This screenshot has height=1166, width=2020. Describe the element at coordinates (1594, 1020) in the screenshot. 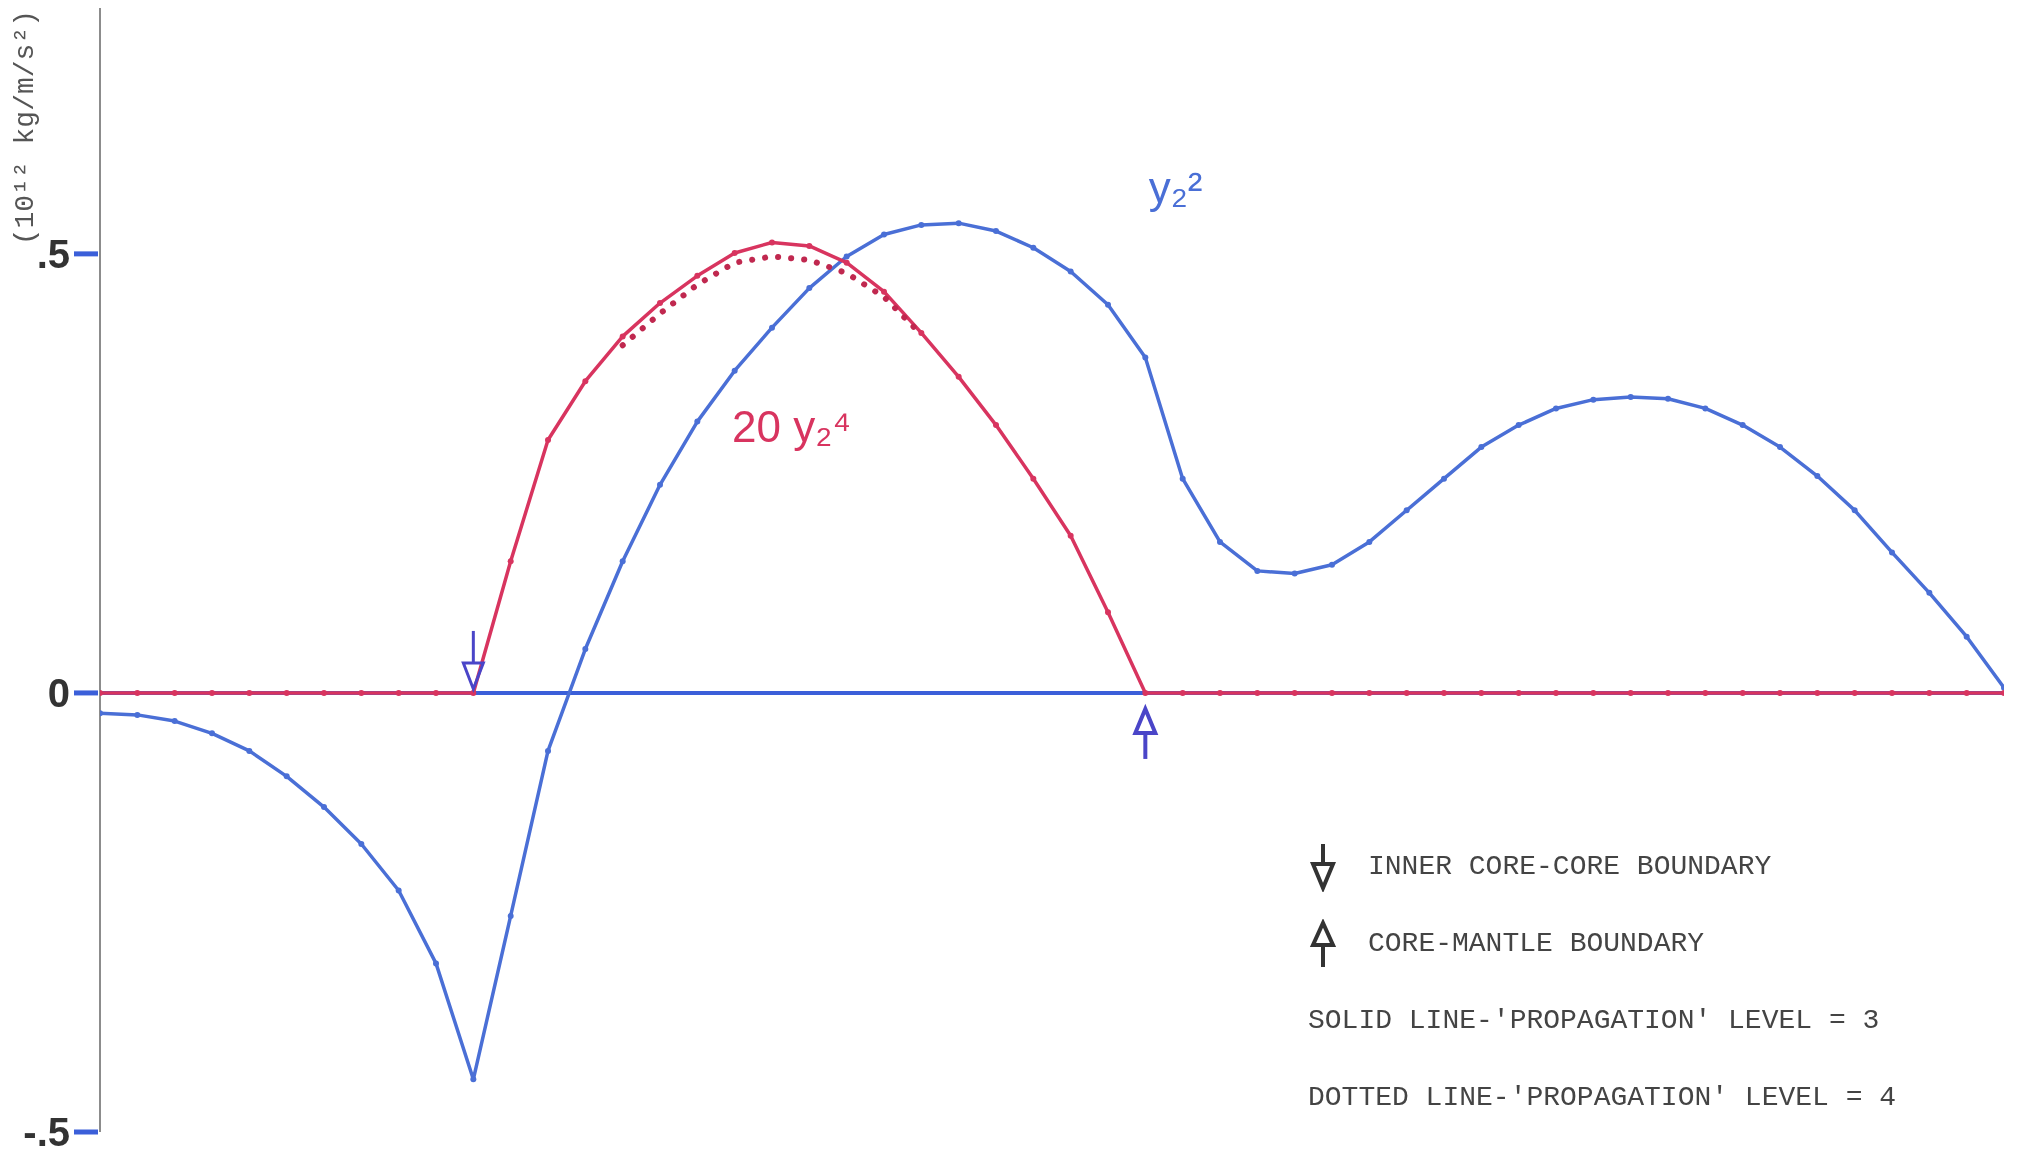

I see `annotation: SOLID LINE-'PROPAGATION' LEVEL = 3` at that location.